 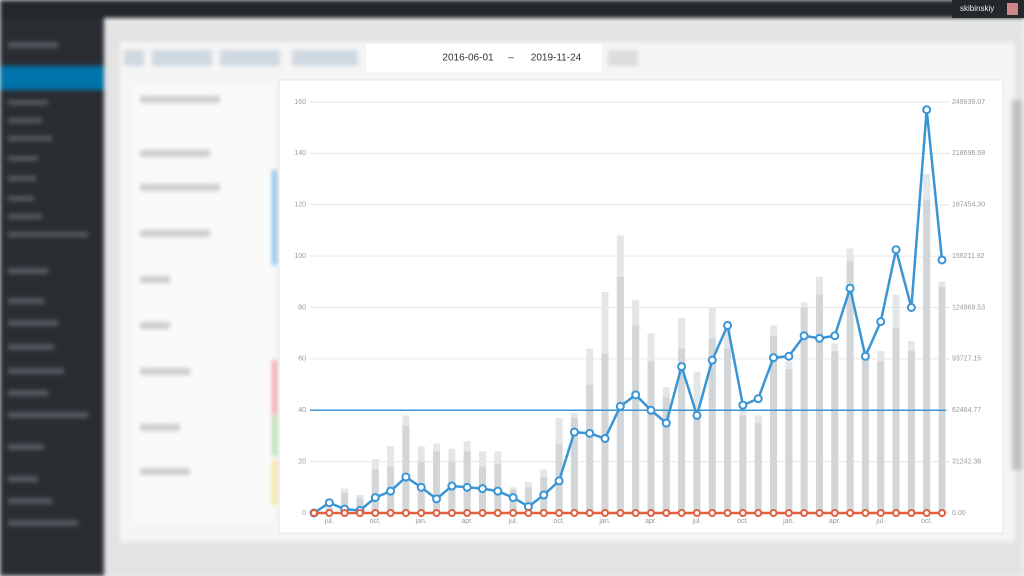 What do you see at coordinates (304, 513) in the screenshot?
I see `y-tick-label: 0` at bounding box center [304, 513].